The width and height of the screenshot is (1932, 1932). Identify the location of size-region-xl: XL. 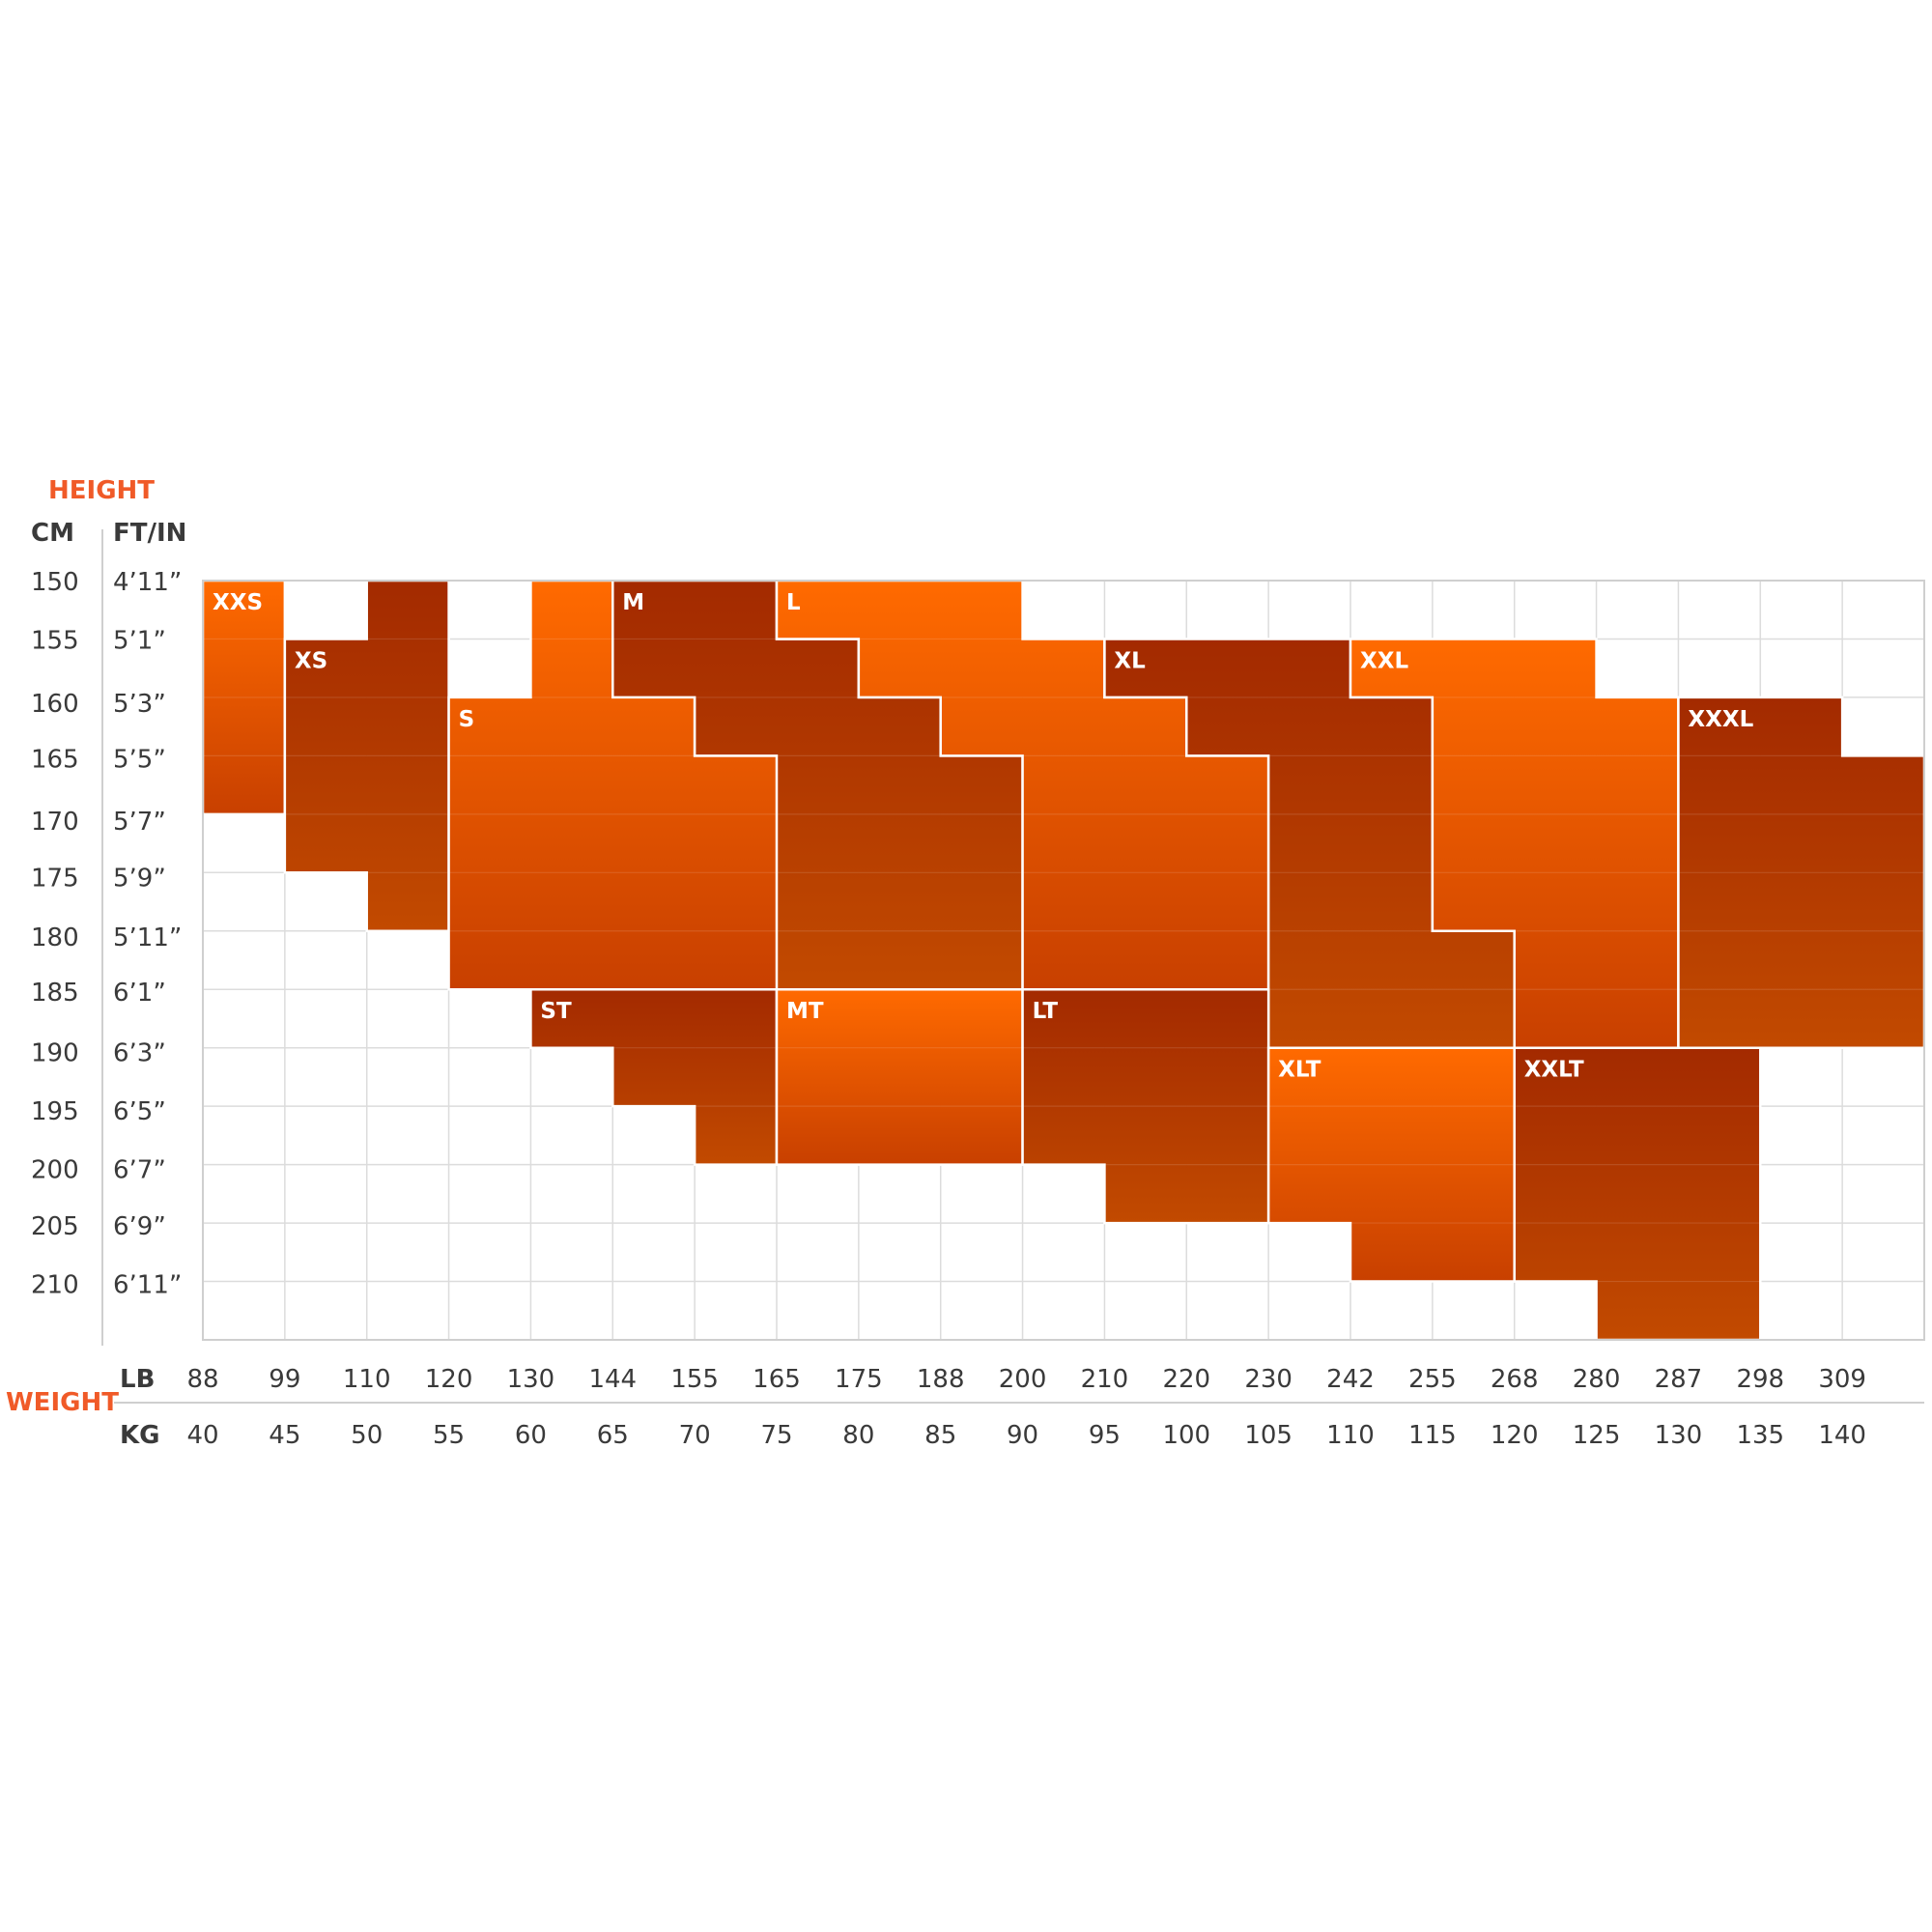
(1309, 843).